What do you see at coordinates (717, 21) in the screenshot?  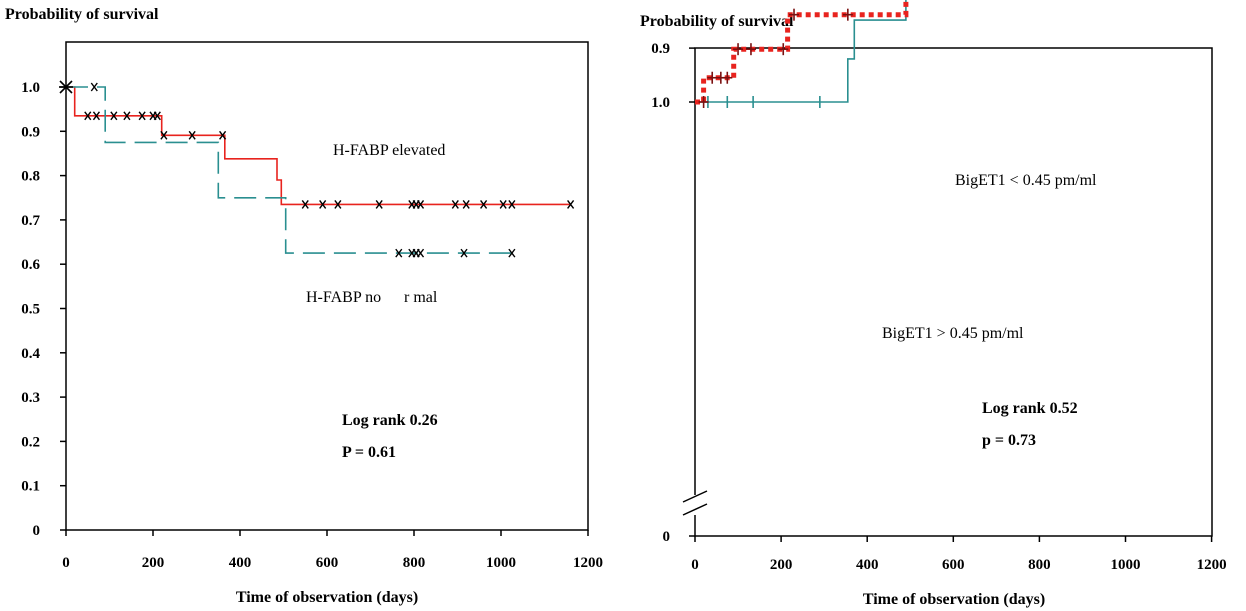 I see `right-ylabel: Probability of survival` at bounding box center [717, 21].